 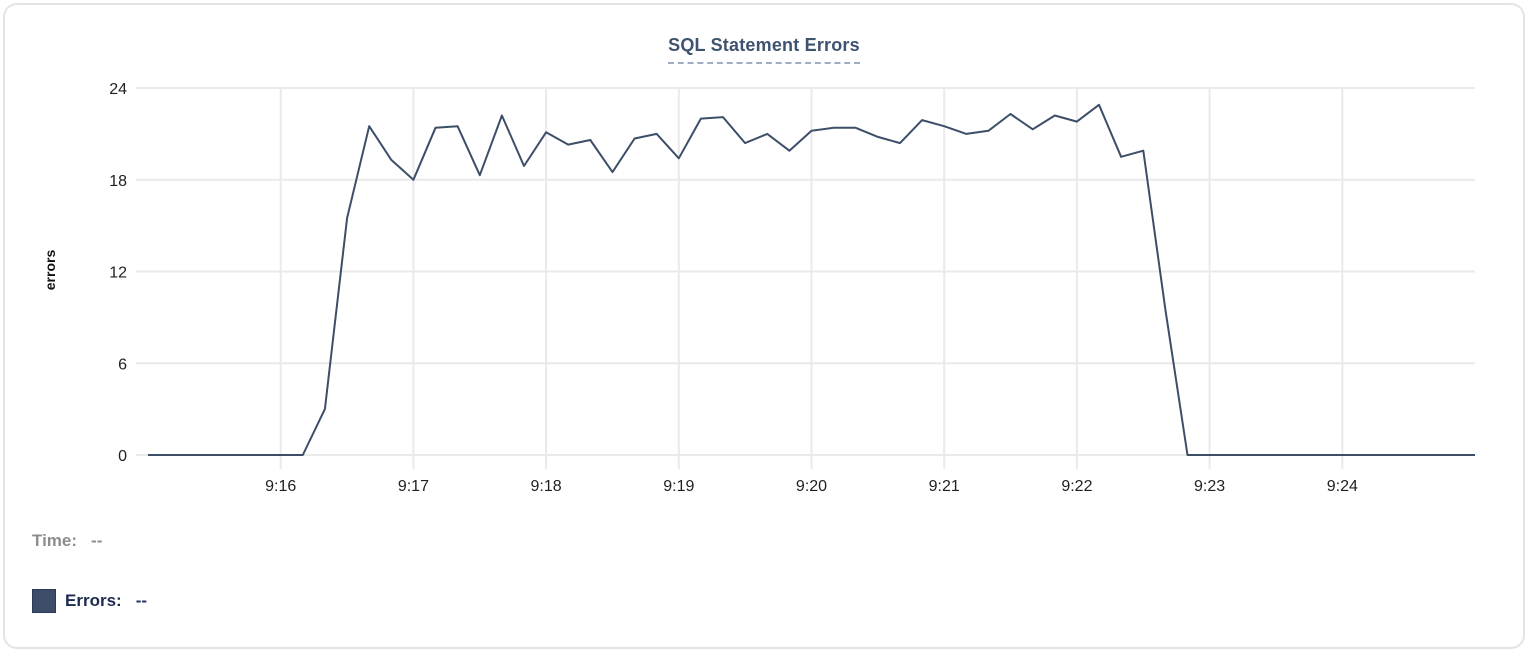 What do you see at coordinates (413, 486) in the screenshot?
I see `x-tick-label: 9:17` at bounding box center [413, 486].